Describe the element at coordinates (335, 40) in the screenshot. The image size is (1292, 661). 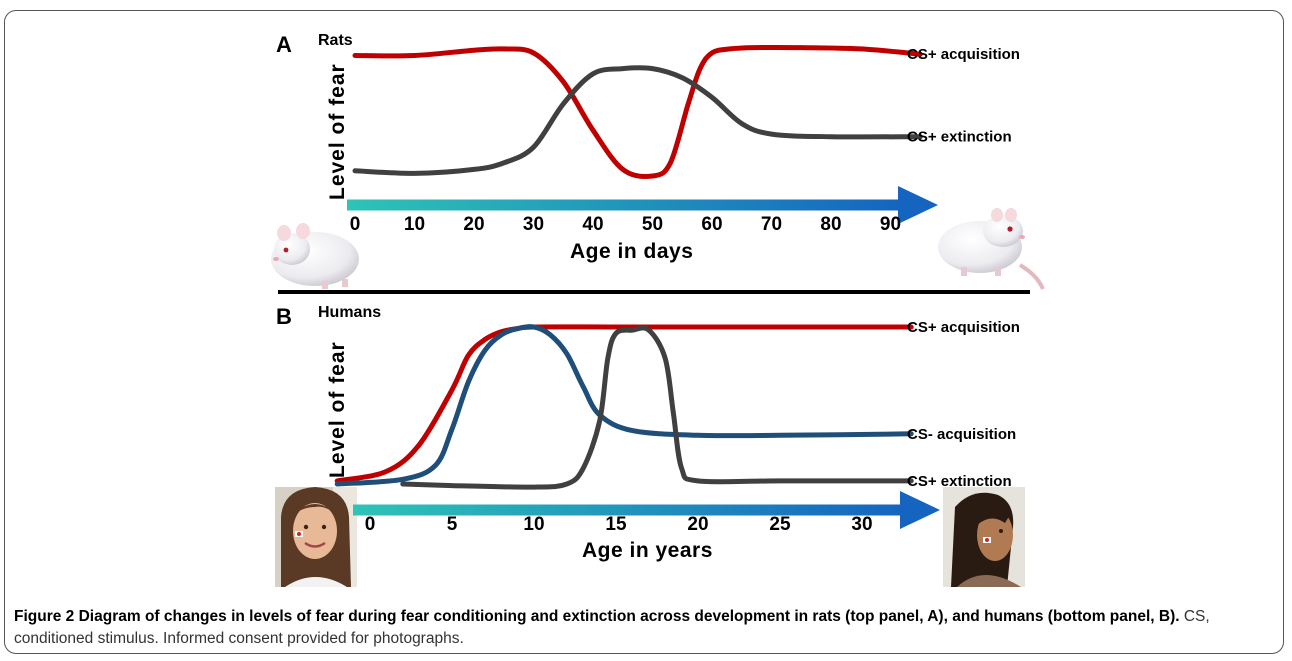
I see `panel-a-title: Rats` at that location.